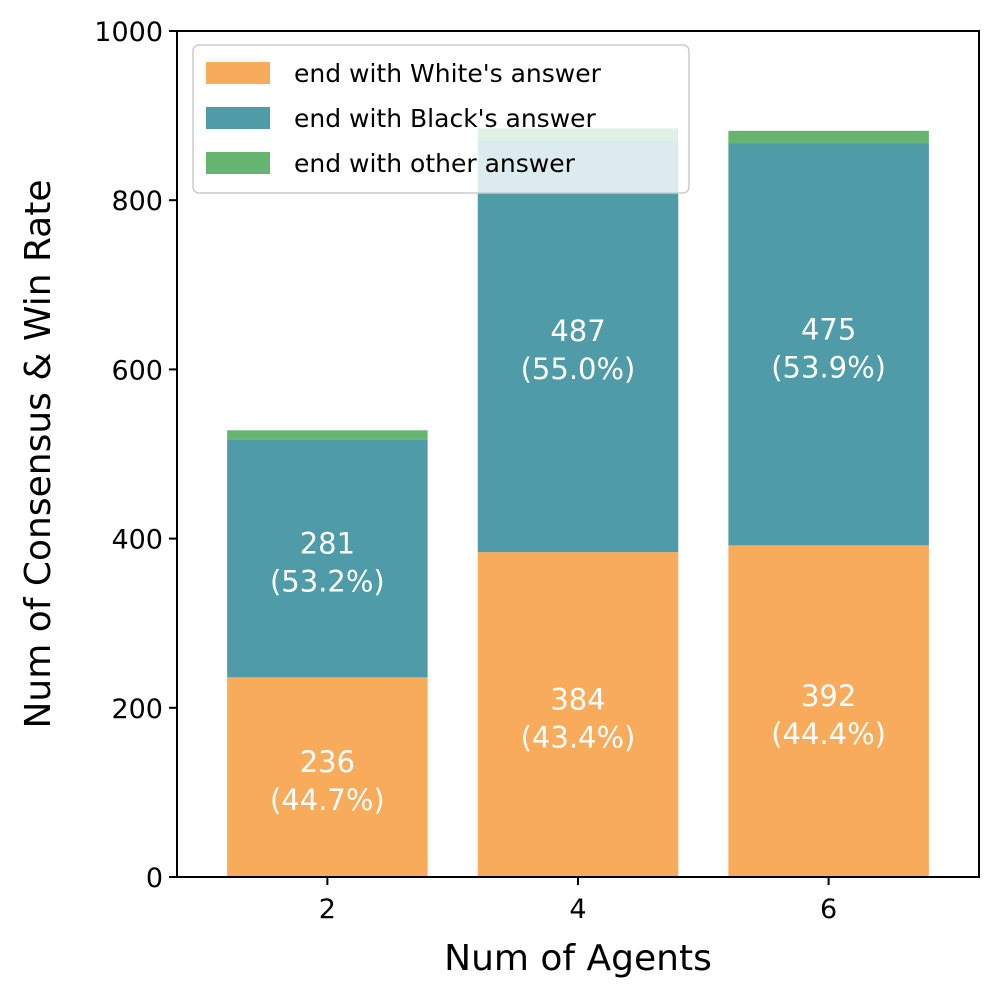 The width and height of the screenshot is (997, 997). I want to click on bar-value-label: (53.2%), so click(327, 581).